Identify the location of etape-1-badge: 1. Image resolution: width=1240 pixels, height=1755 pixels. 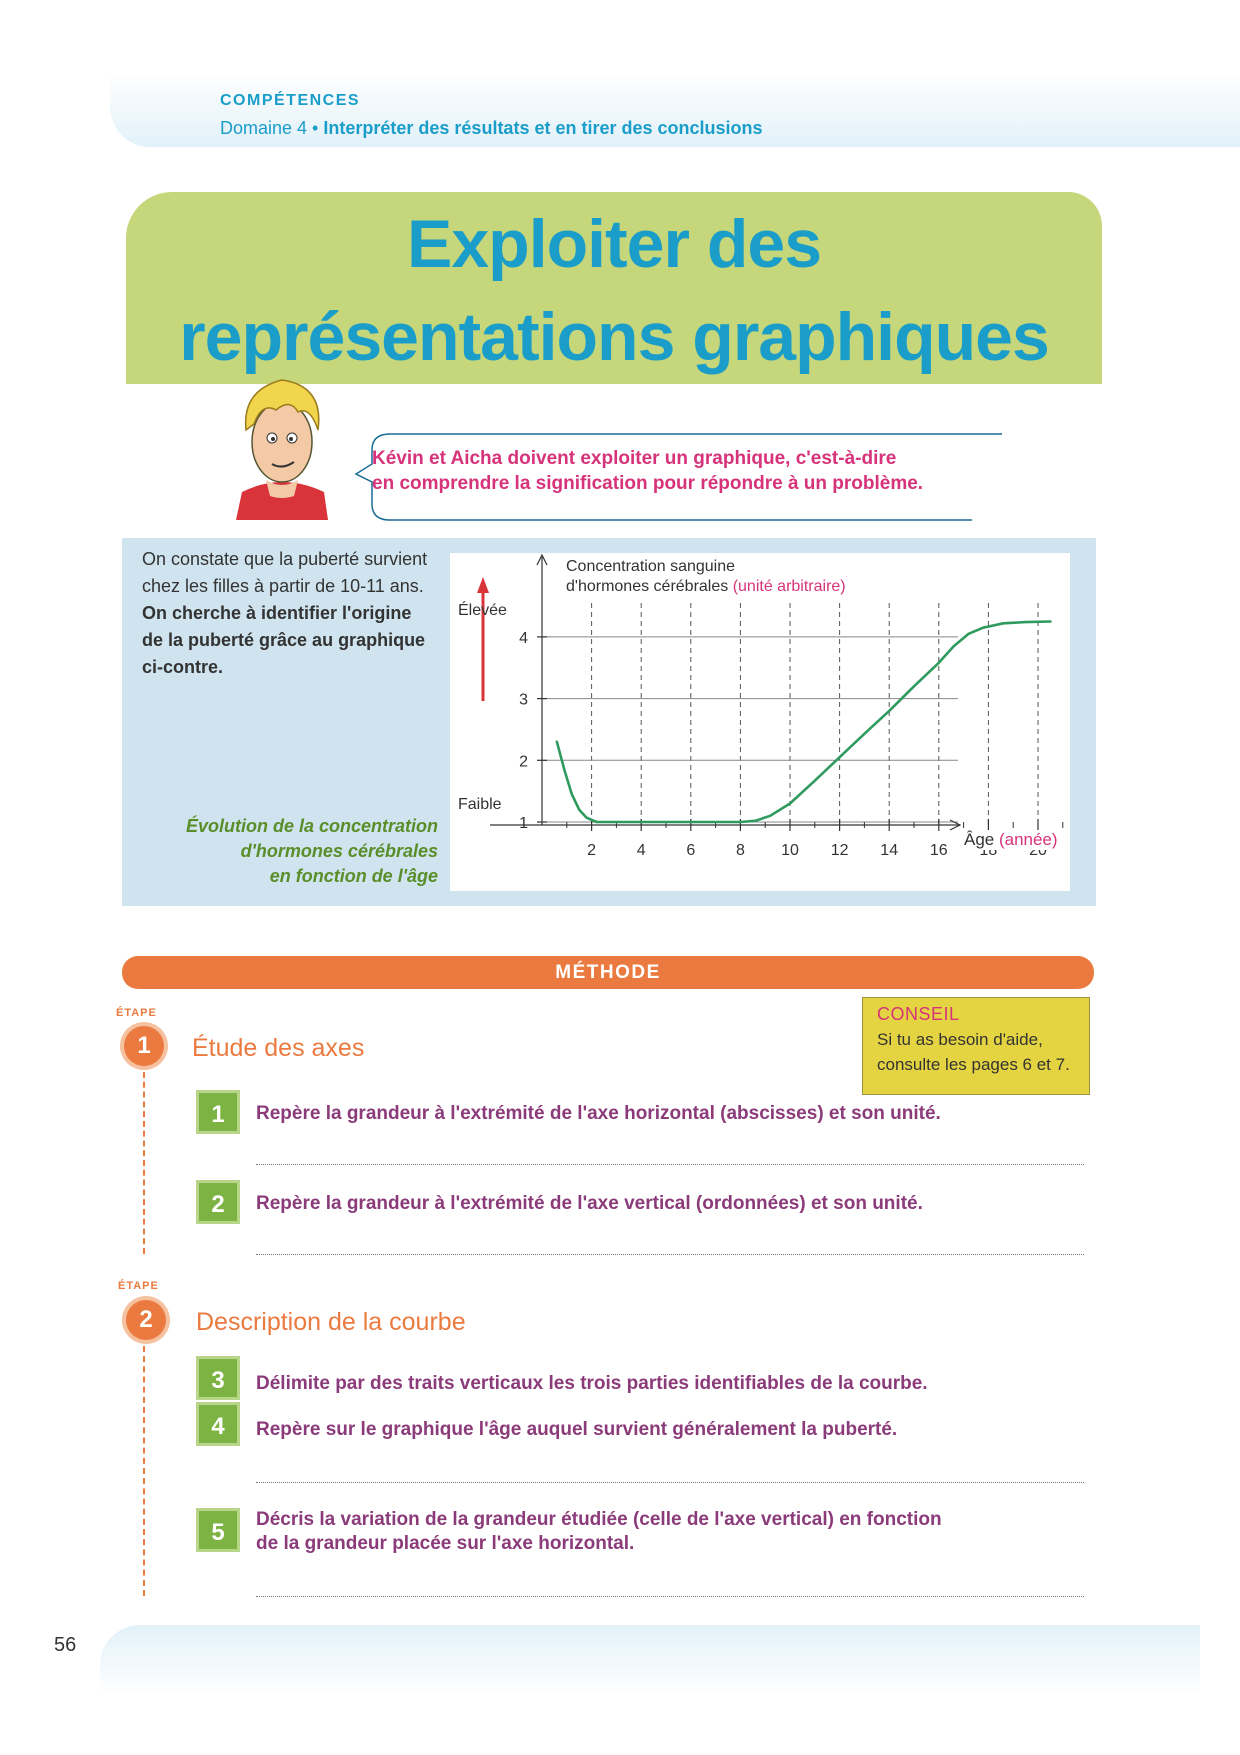
(144, 1046).